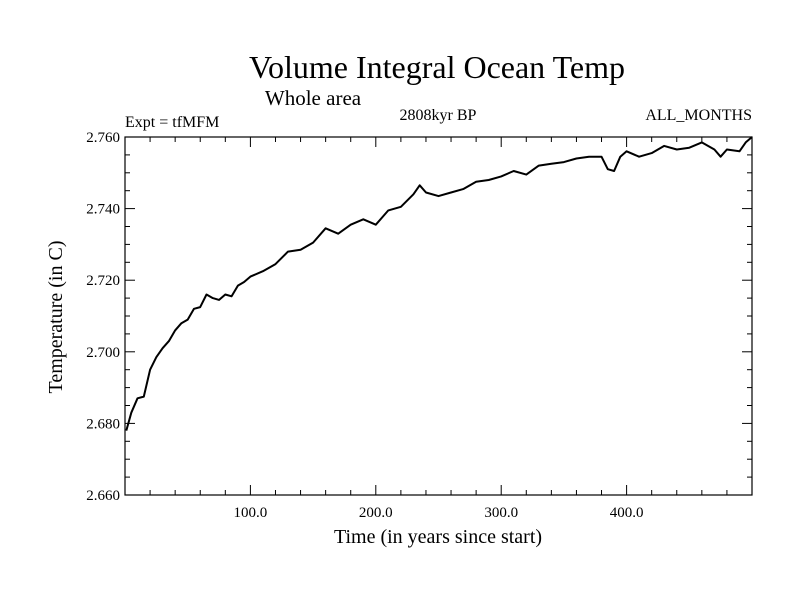 The width and height of the screenshot is (800, 600). Describe the element at coordinates (438, 537) in the screenshot. I see `x-axis-label: Time (in years since start)` at that location.